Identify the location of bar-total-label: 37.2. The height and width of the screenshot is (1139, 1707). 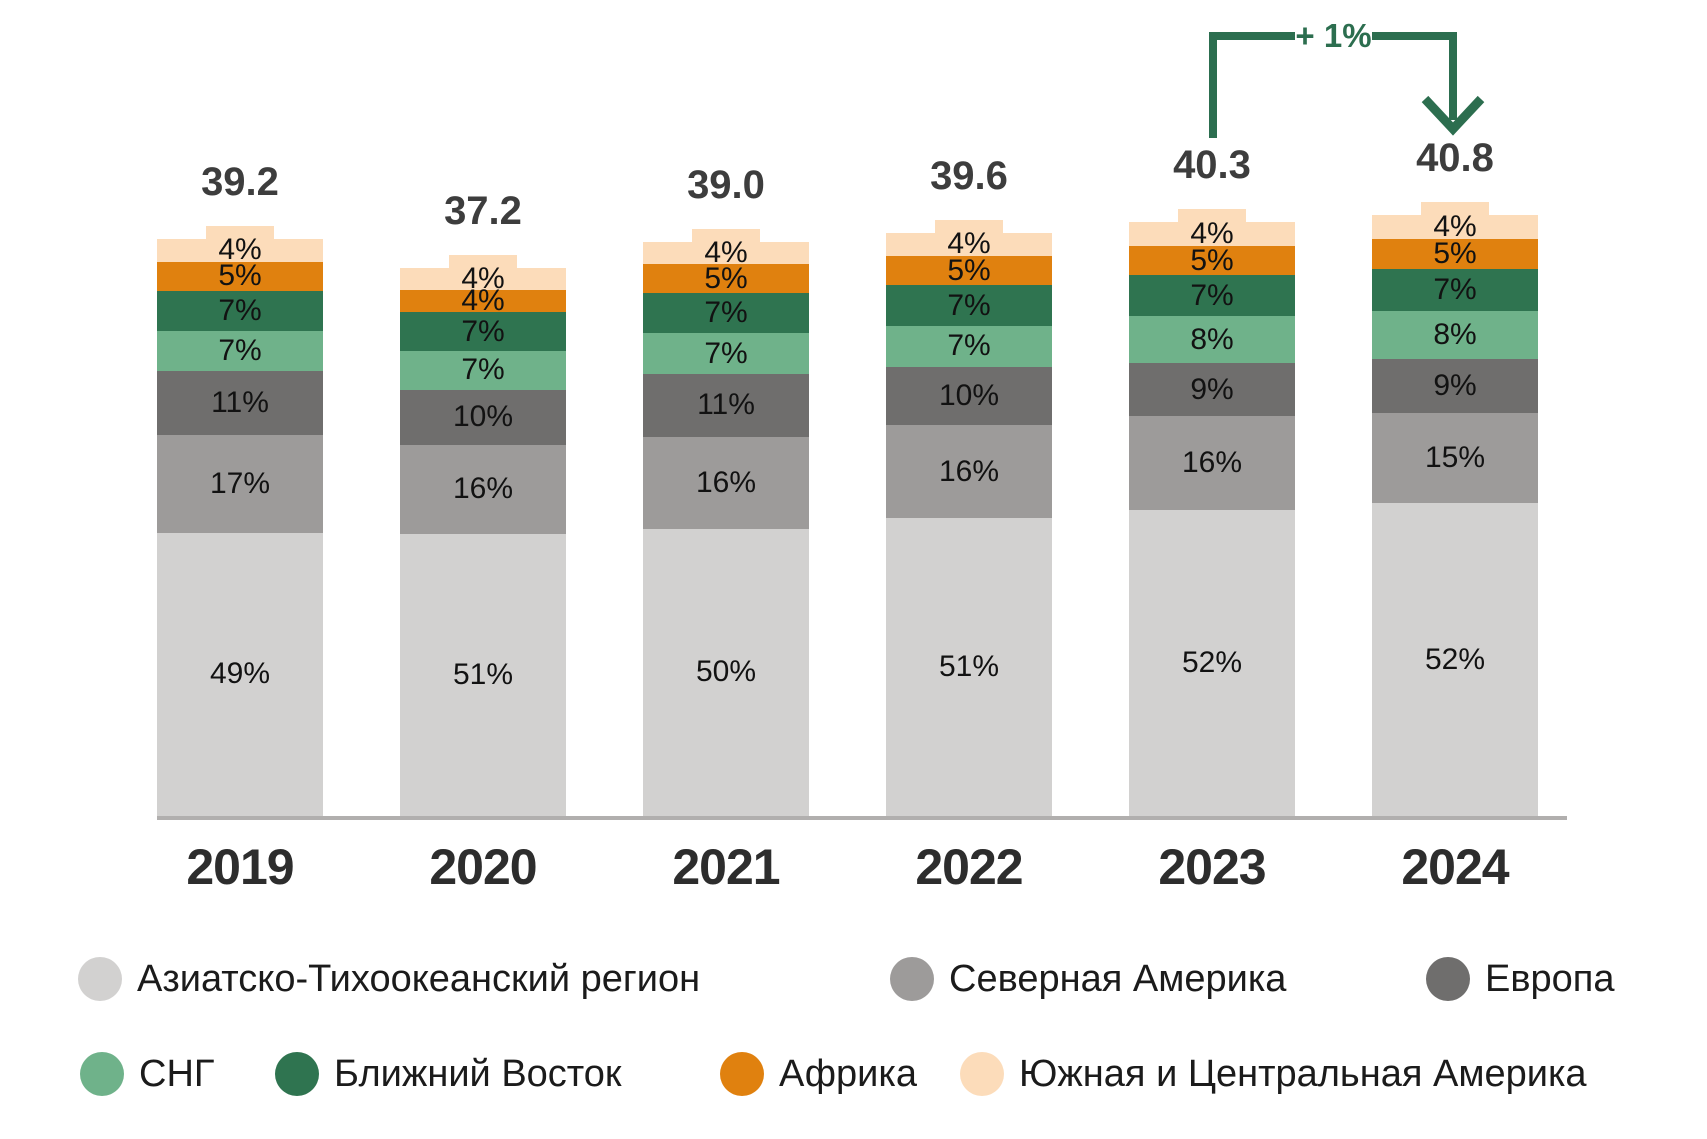
(483, 211).